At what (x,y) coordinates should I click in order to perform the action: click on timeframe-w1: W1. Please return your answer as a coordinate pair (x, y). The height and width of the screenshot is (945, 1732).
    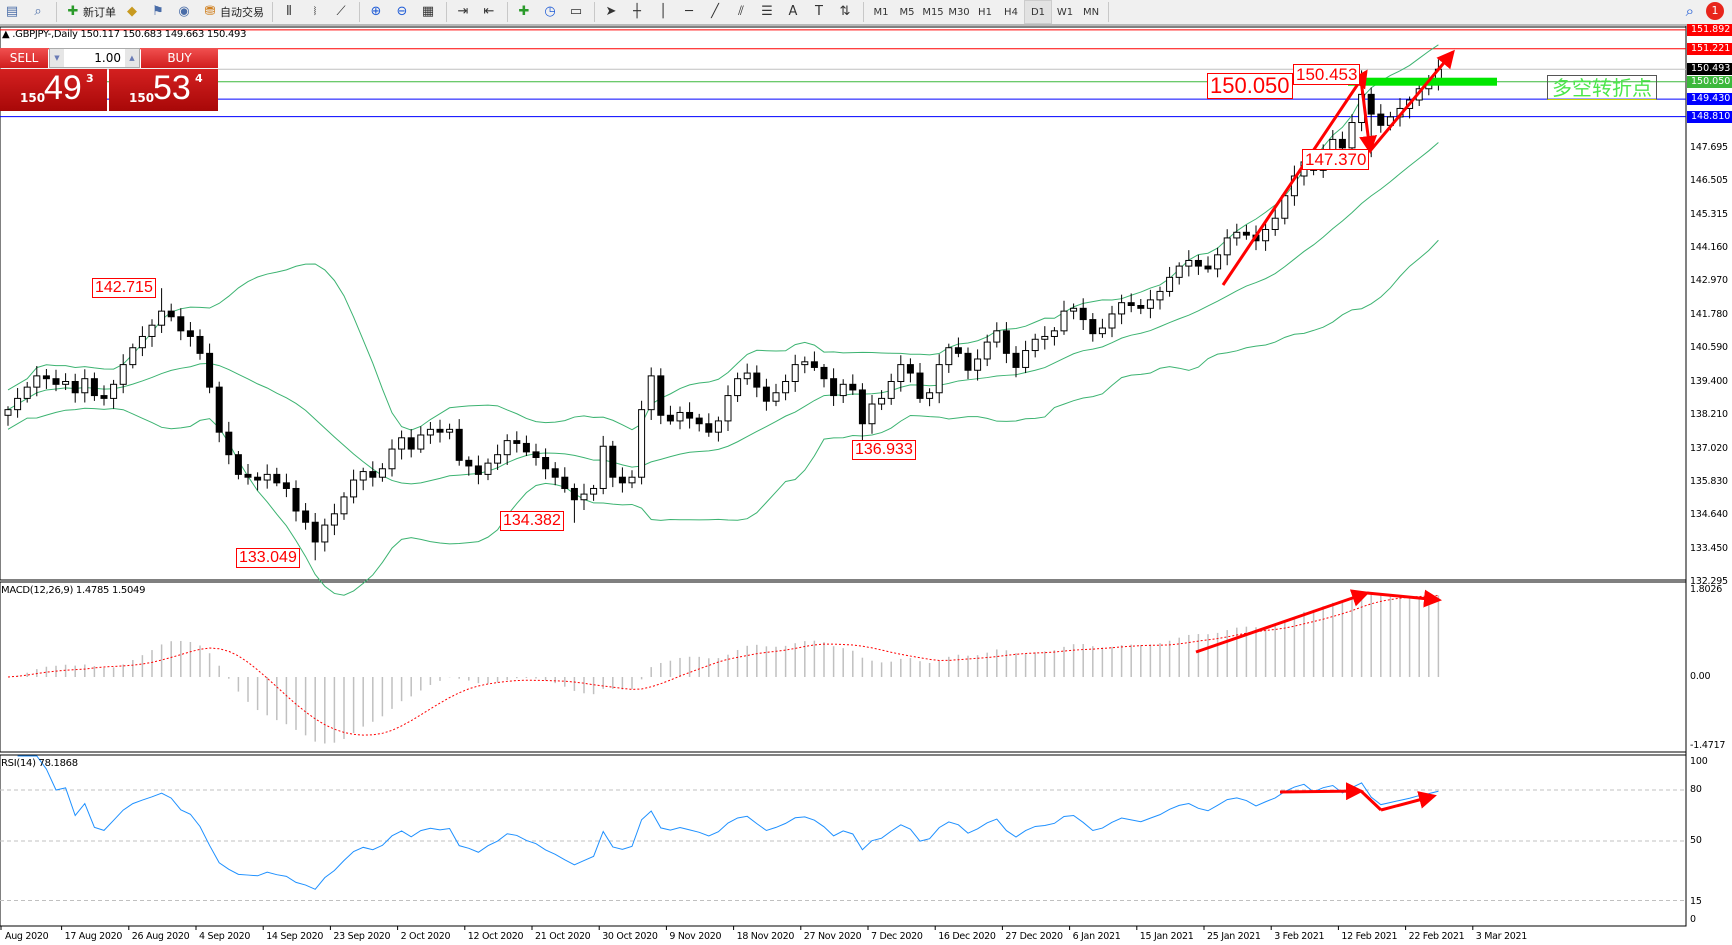
    Looking at the image, I should click on (1065, 12).